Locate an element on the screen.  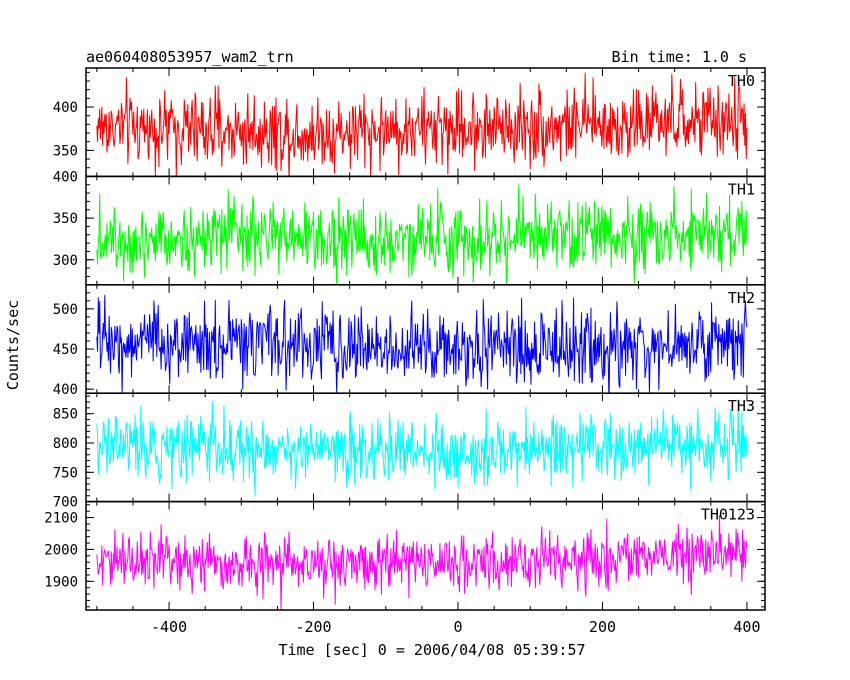
y-tick-label: 750 is located at coordinates (65, 473).